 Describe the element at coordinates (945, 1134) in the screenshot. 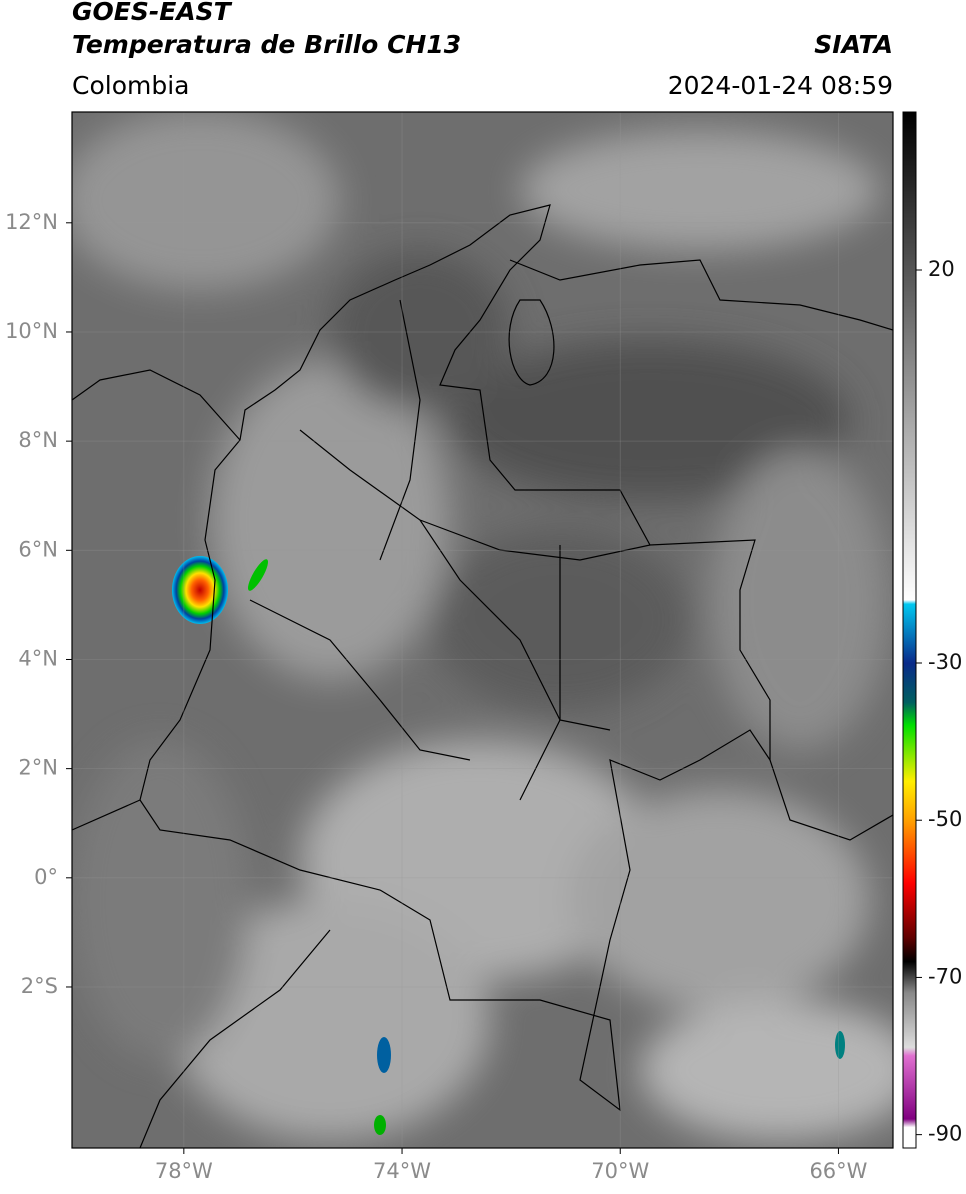

I see `colorbar-tick-label: -90` at that location.